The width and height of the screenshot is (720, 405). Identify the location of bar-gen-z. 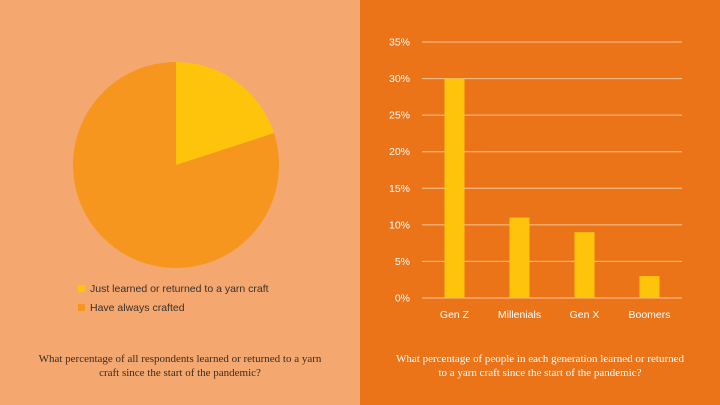
(454, 188).